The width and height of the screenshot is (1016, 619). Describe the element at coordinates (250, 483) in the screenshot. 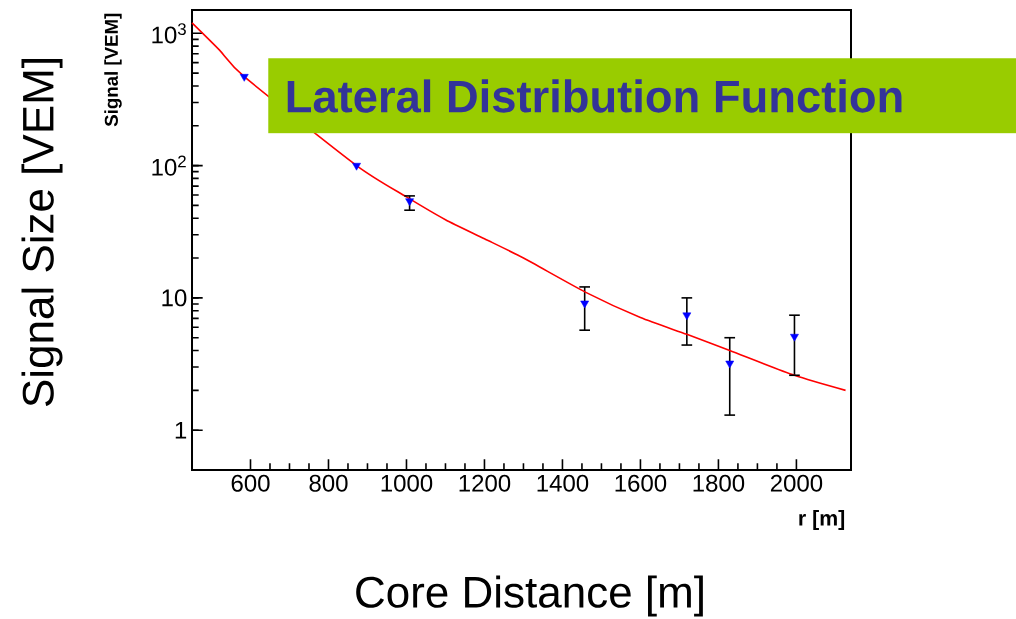

I see `x-tick-label: 600` at that location.